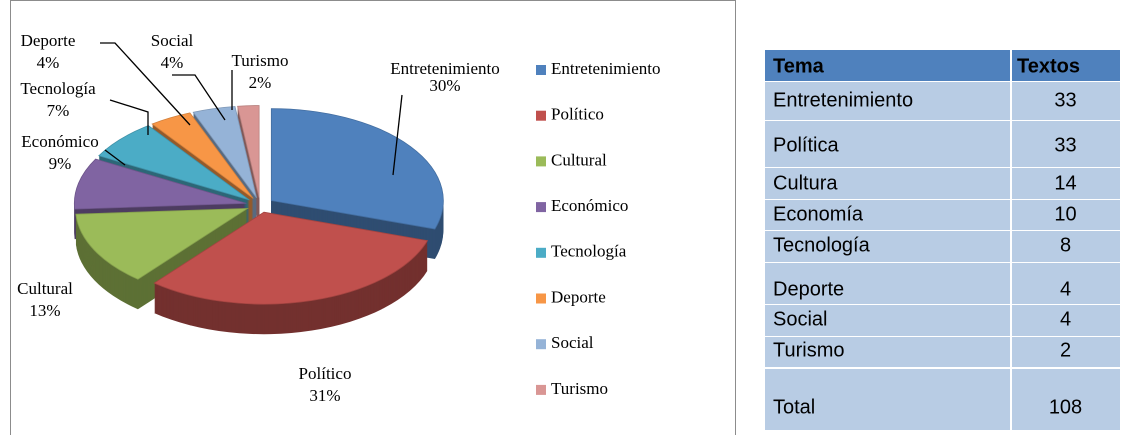 The image size is (1134, 435). Describe the element at coordinates (324, 395) in the screenshot. I see `data-label-value: 31%` at that location.